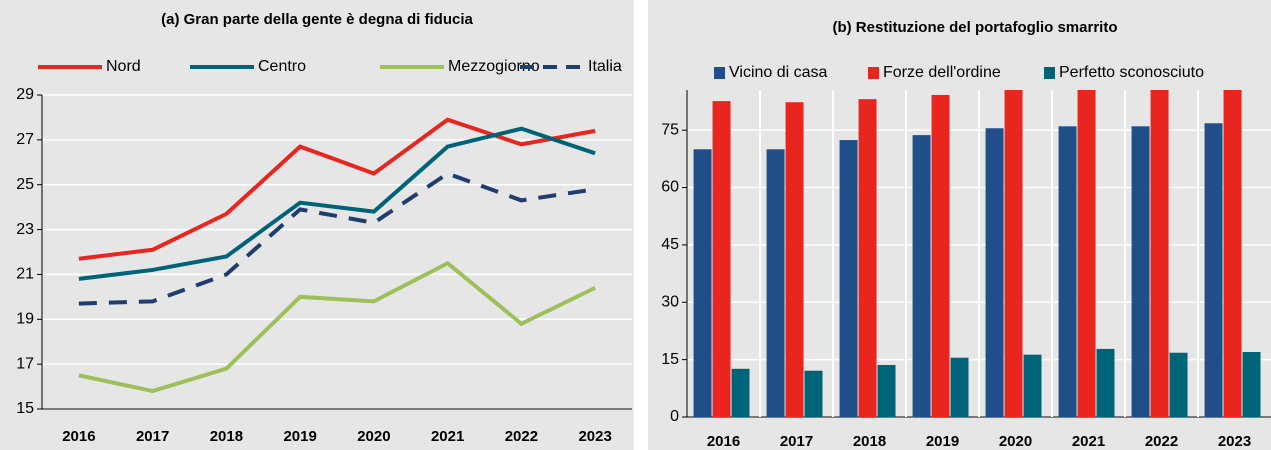 This screenshot has width=1271, height=450. What do you see at coordinates (942, 72) in the screenshot?
I see `legend-label: Forze dell'ordine` at bounding box center [942, 72].